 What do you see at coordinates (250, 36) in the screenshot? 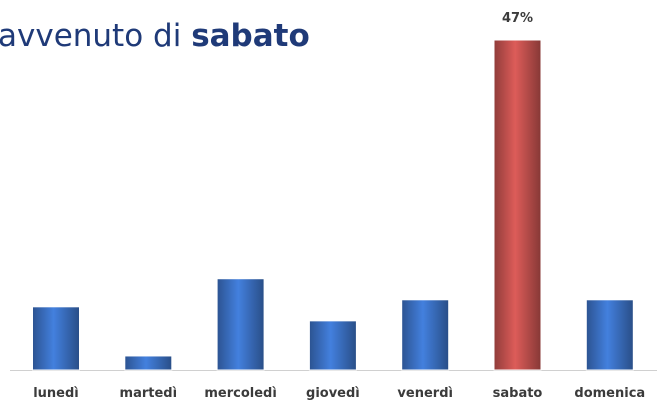
I see `title-bold: sabato` at bounding box center [250, 36].